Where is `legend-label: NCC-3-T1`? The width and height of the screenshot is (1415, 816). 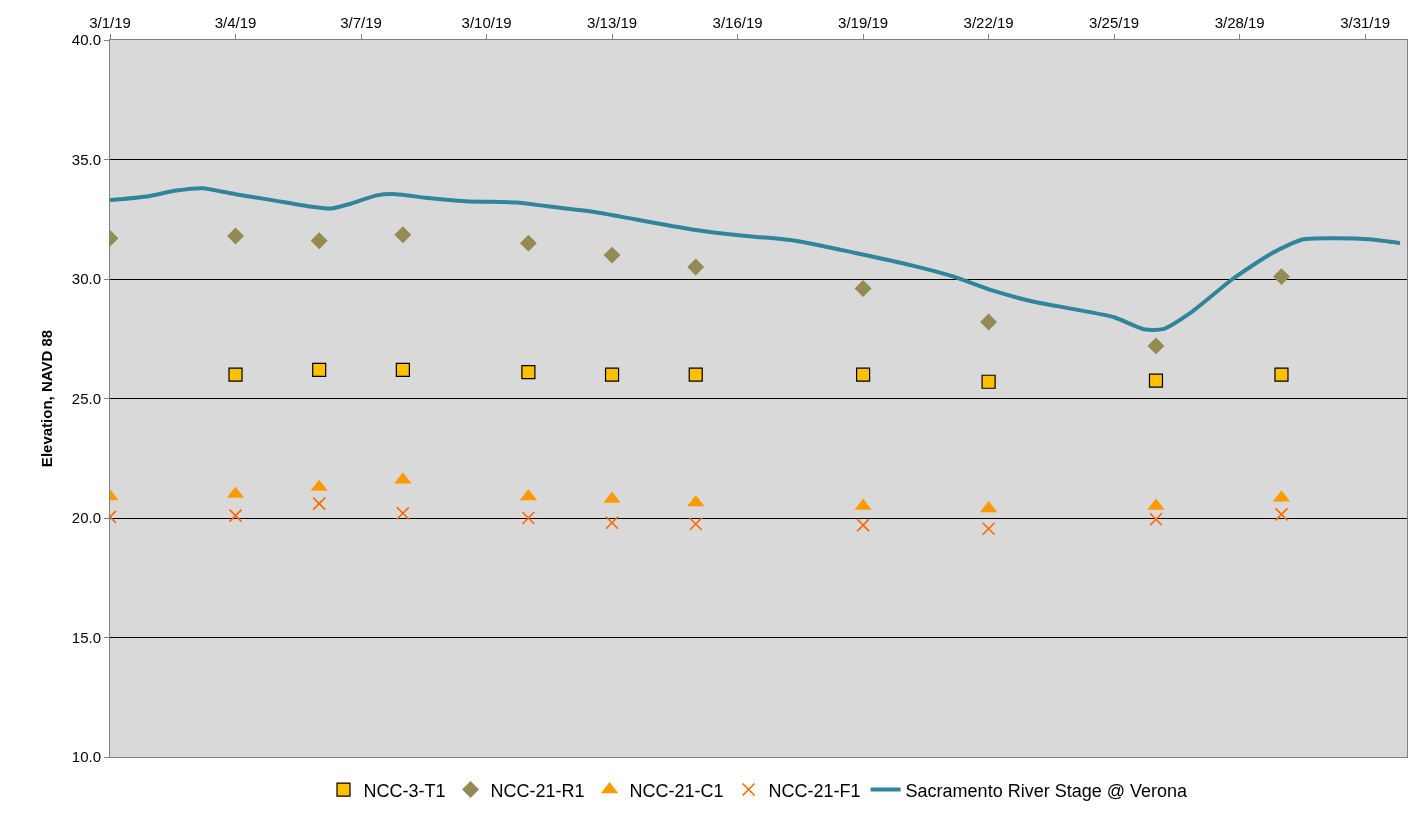 legend-label: NCC-3-T1 is located at coordinates (404, 790).